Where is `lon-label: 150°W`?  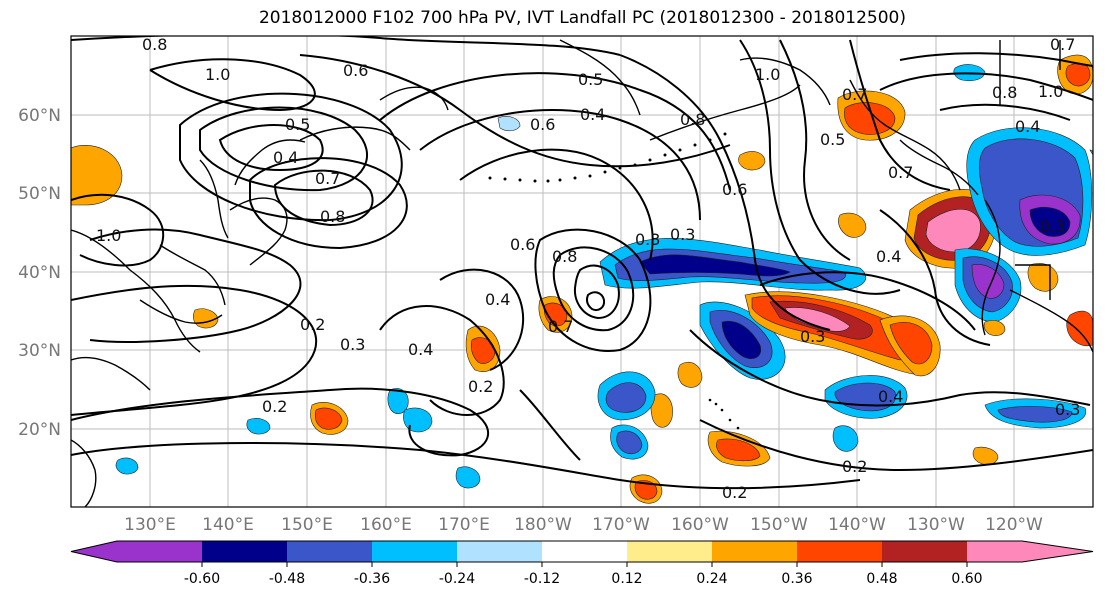 lon-label: 150°W is located at coordinates (779, 525).